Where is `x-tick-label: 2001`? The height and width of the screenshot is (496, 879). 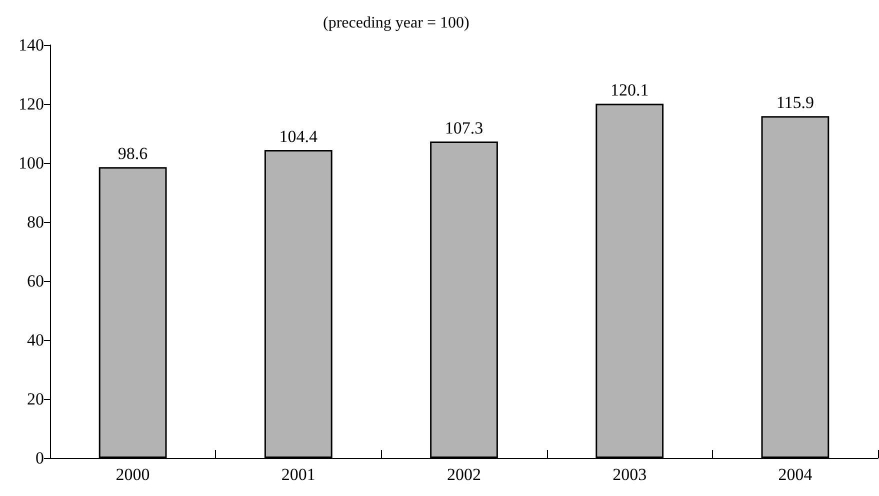 x-tick-label: 2001 is located at coordinates (298, 474).